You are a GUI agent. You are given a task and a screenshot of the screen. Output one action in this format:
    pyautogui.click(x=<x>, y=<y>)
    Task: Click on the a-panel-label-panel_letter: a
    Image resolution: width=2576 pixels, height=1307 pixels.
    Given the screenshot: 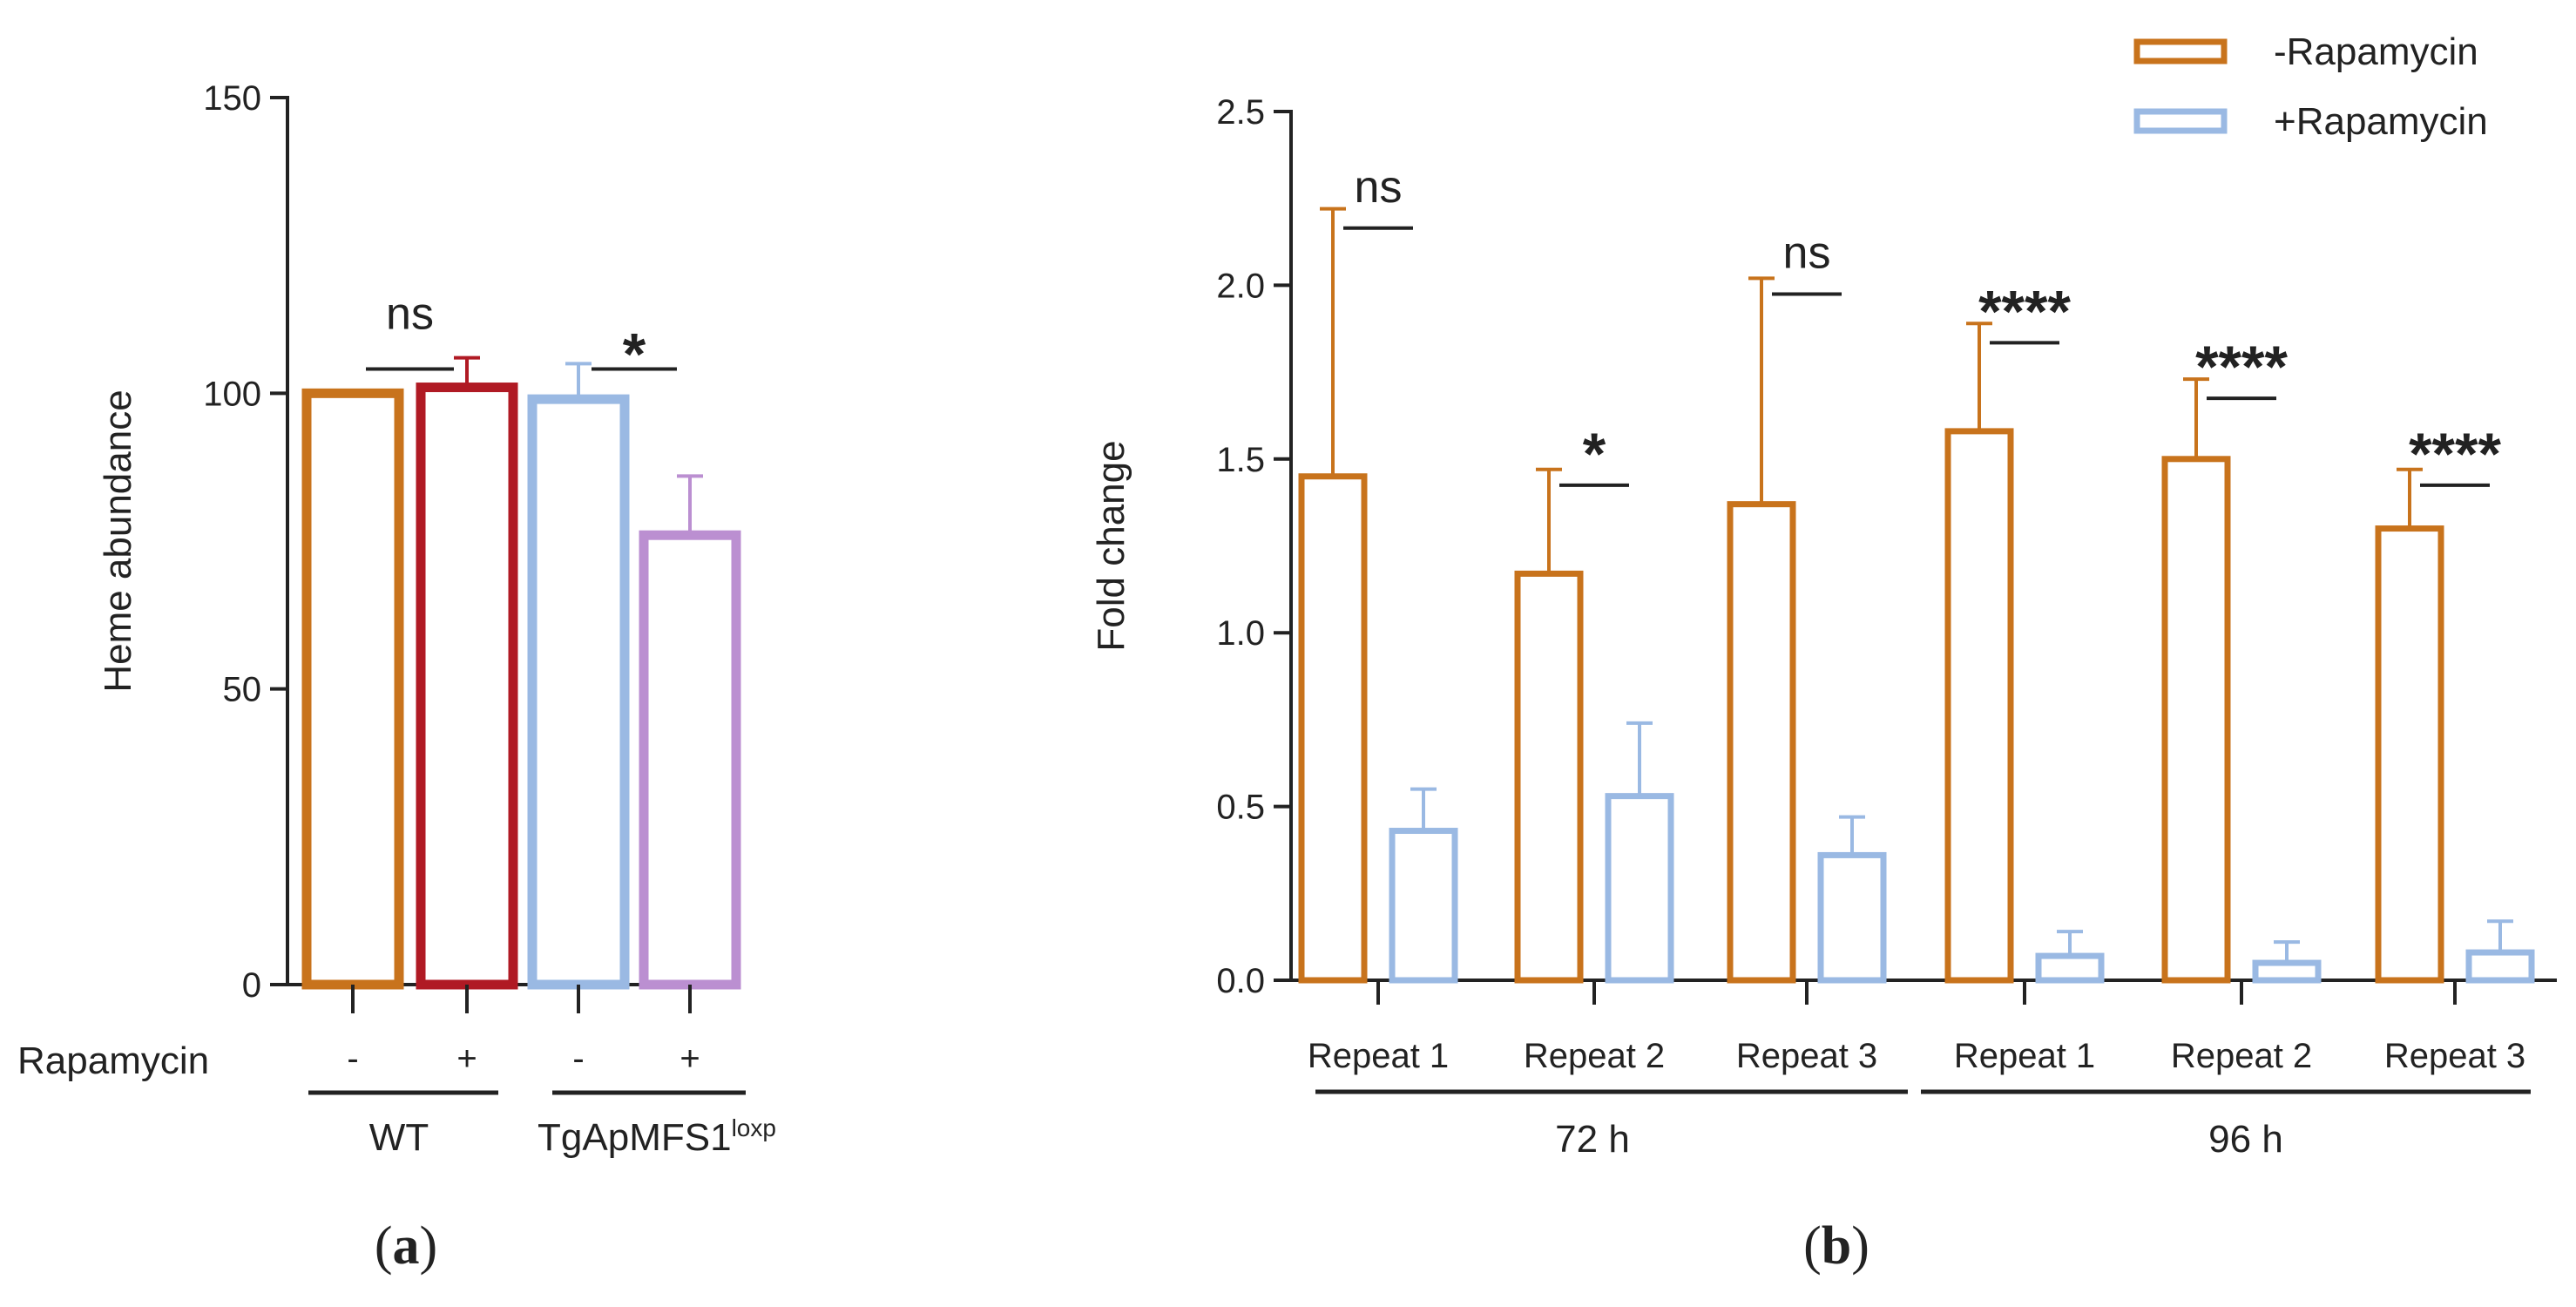 What is the action you would take?
    pyautogui.click(x=406, y=1246)
    